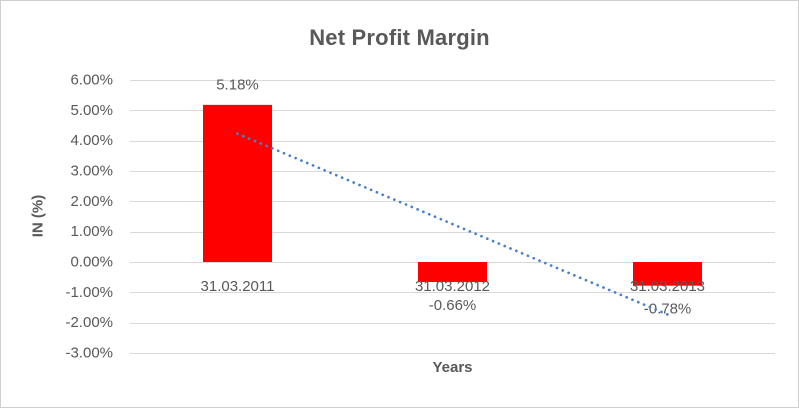 The width and height of the screenshot is (799, 408). I want to click on category-label: 31.03.2013, so click(667, 286).